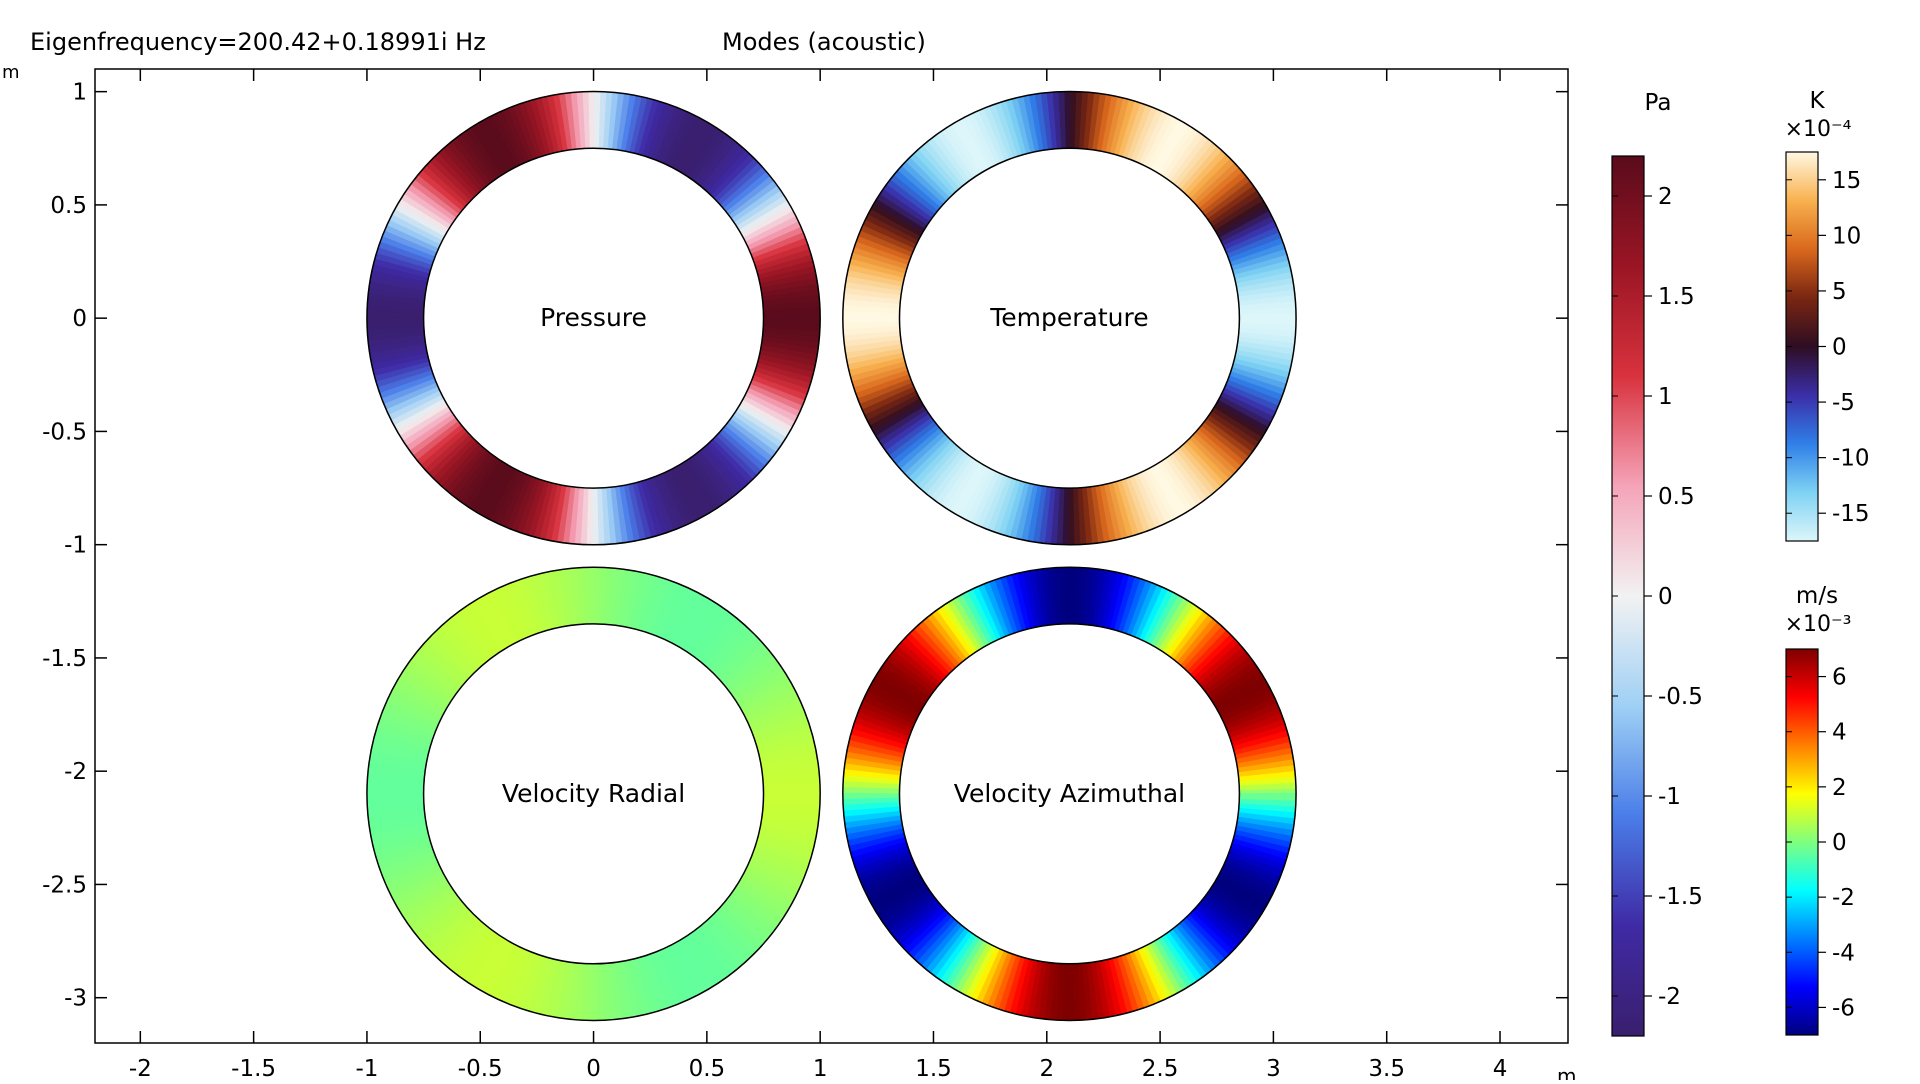  What do you see at coordinates (75, 772) in the screenshot?
I see `y-tick-label: -2` at bounding box center [75, 772].